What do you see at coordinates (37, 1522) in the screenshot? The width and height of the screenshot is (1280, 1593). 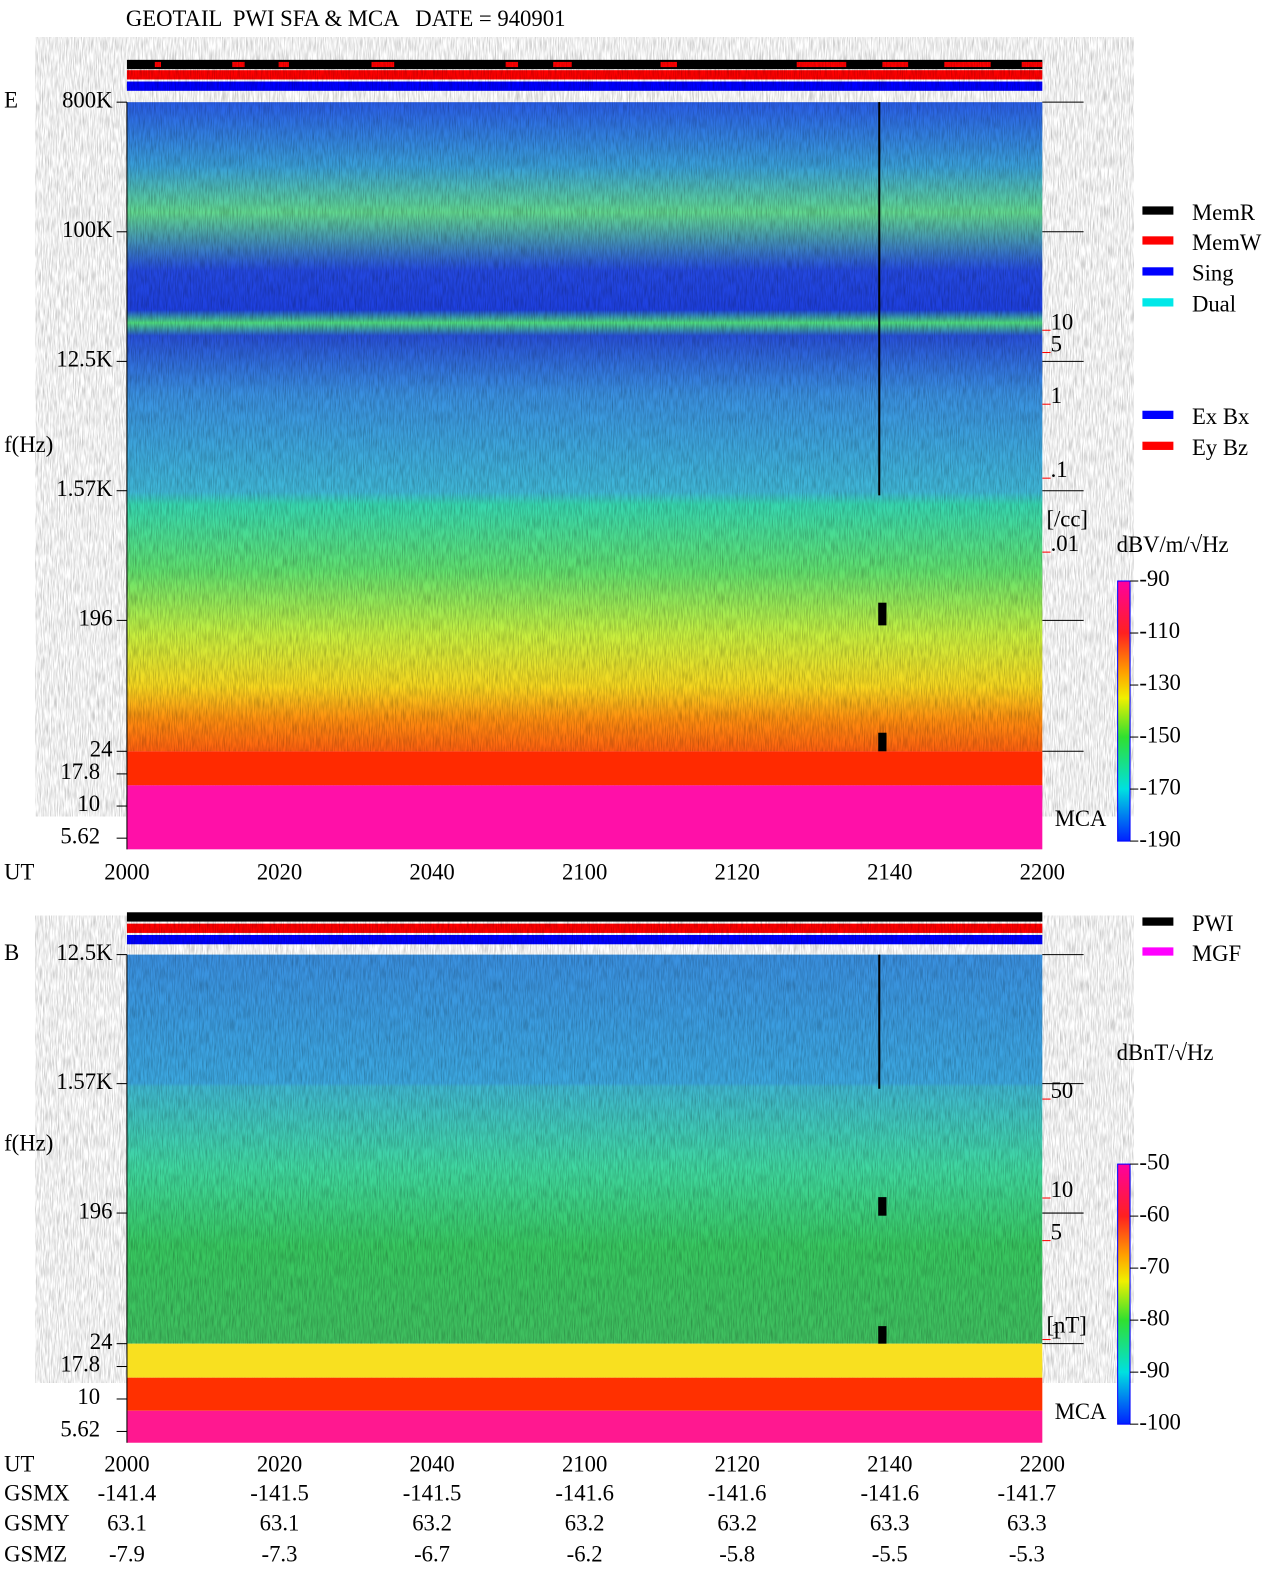 I see `ephemeris-name: GSMY` at bounding box center [37, 1522].